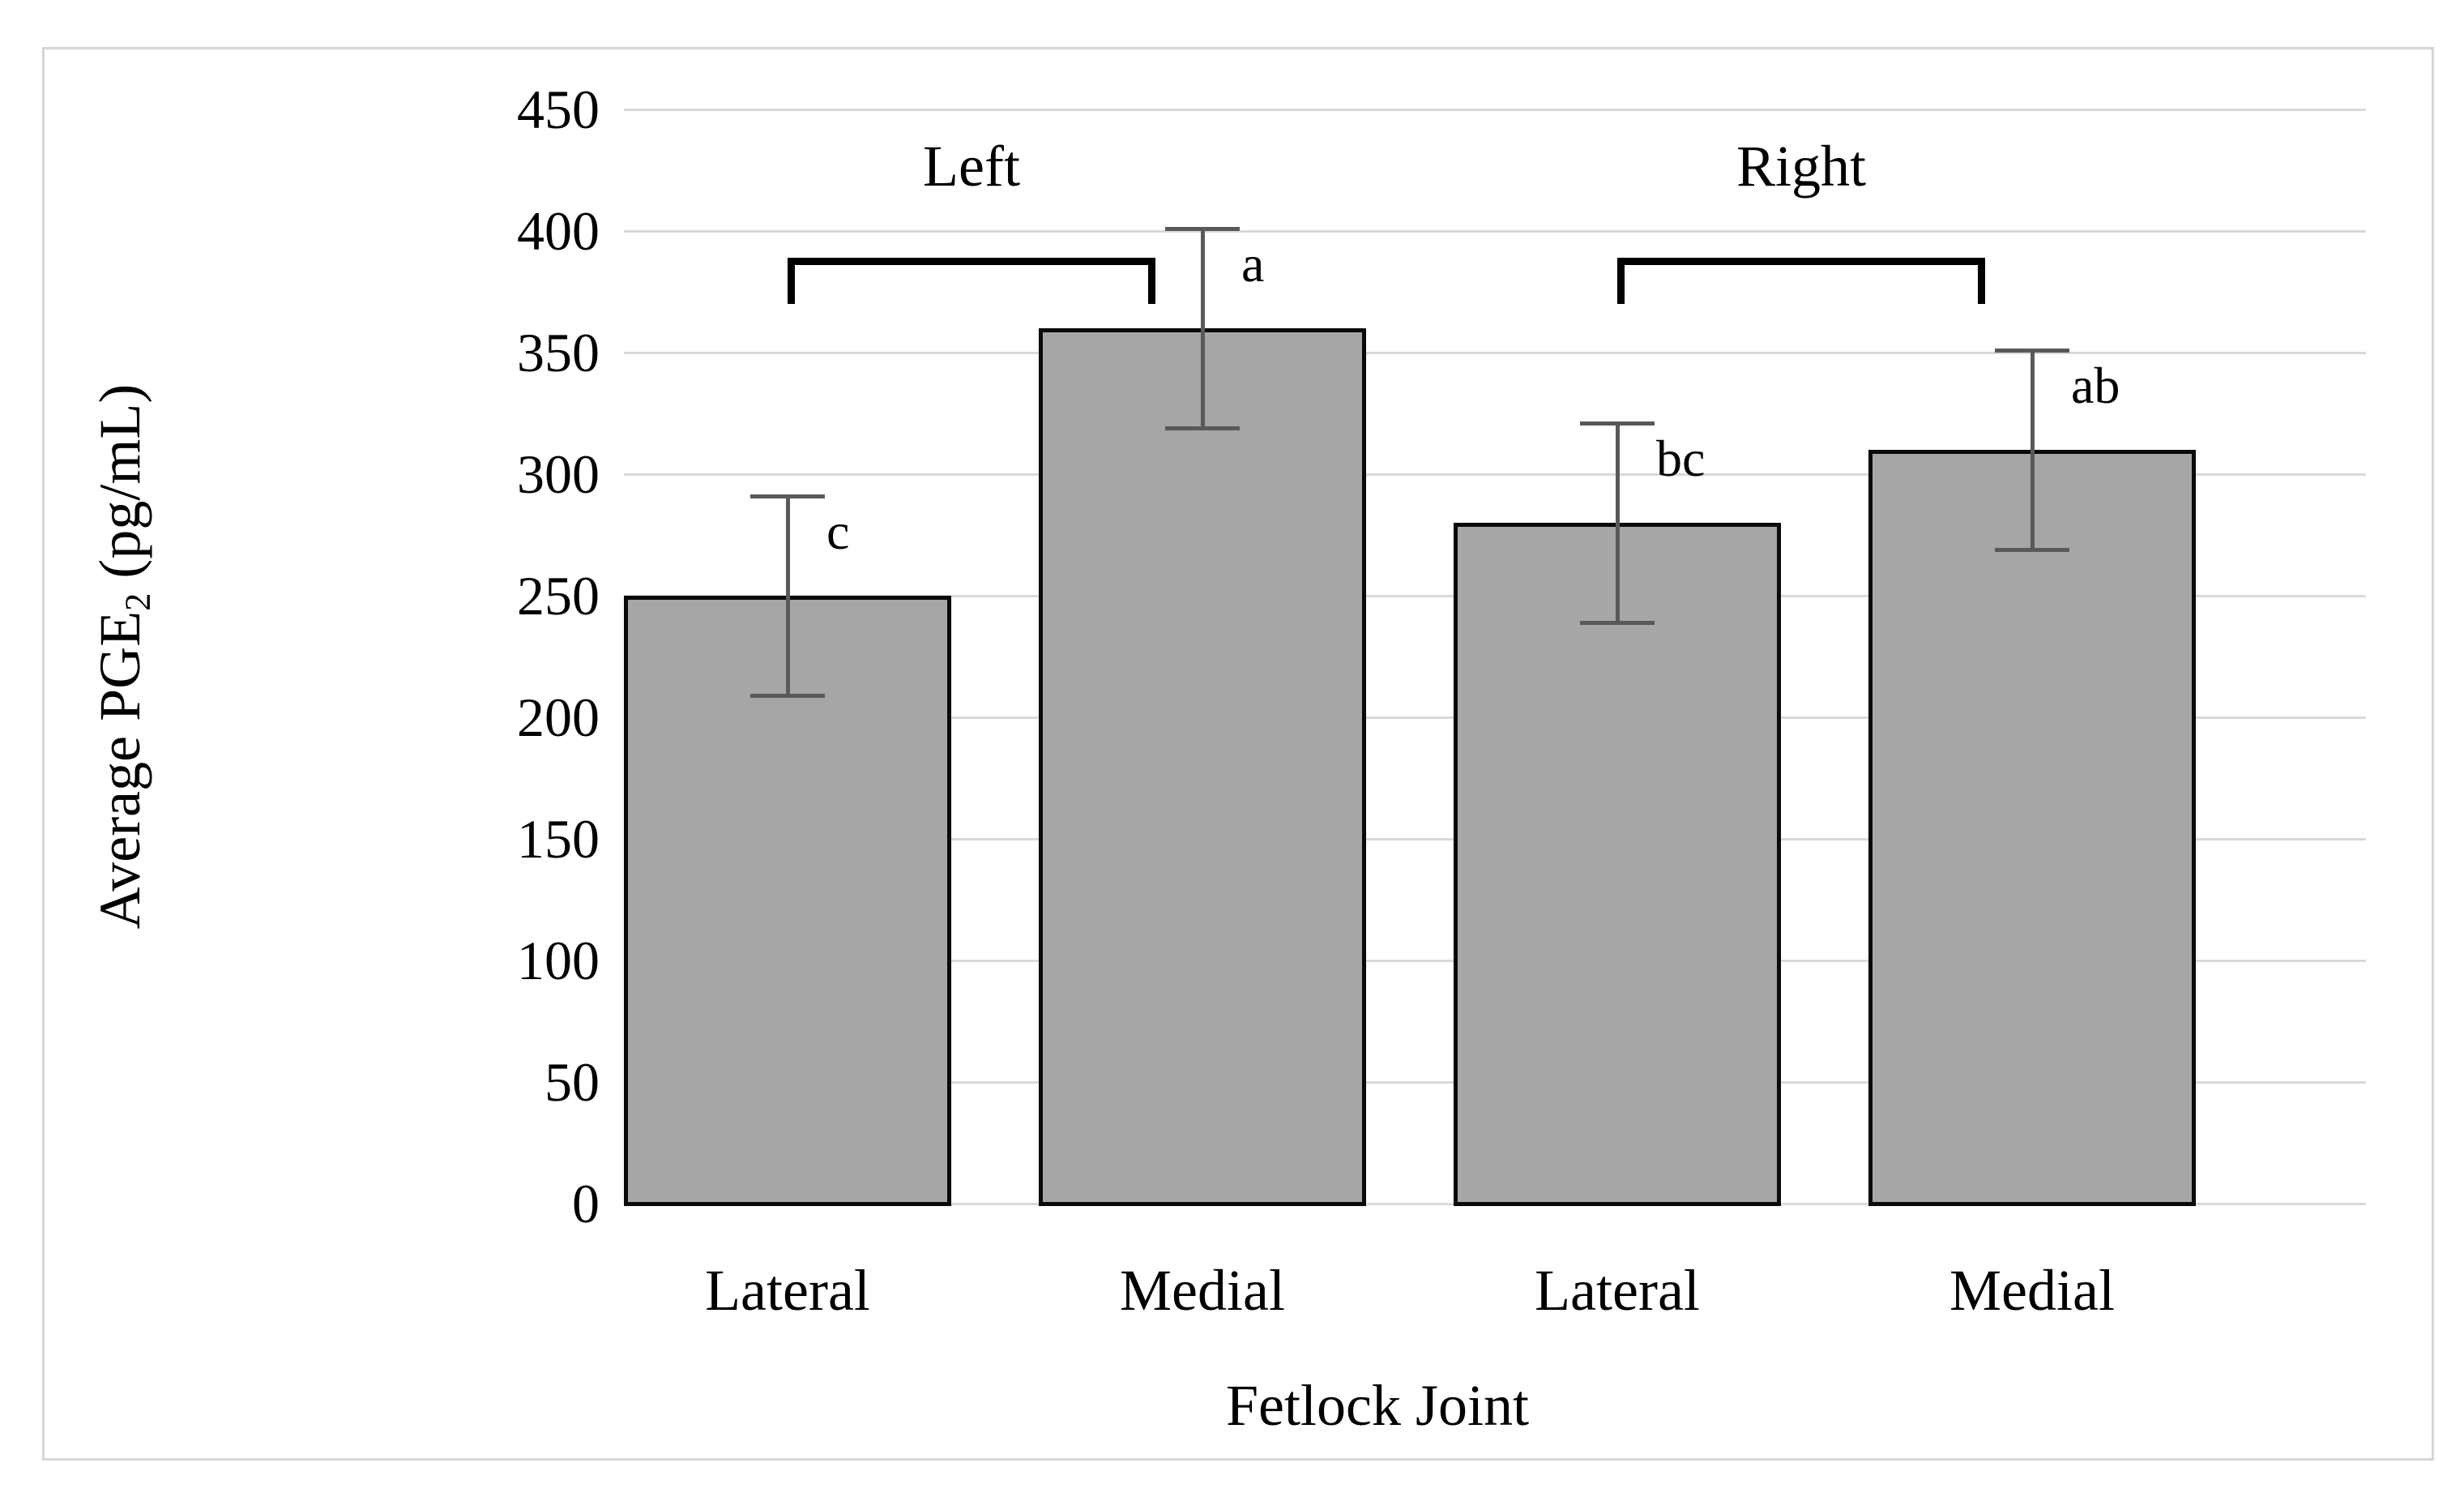  Describe the element at coordinates (558, 352) in the screenshot. I see `y-tick-label: 350` at that location.